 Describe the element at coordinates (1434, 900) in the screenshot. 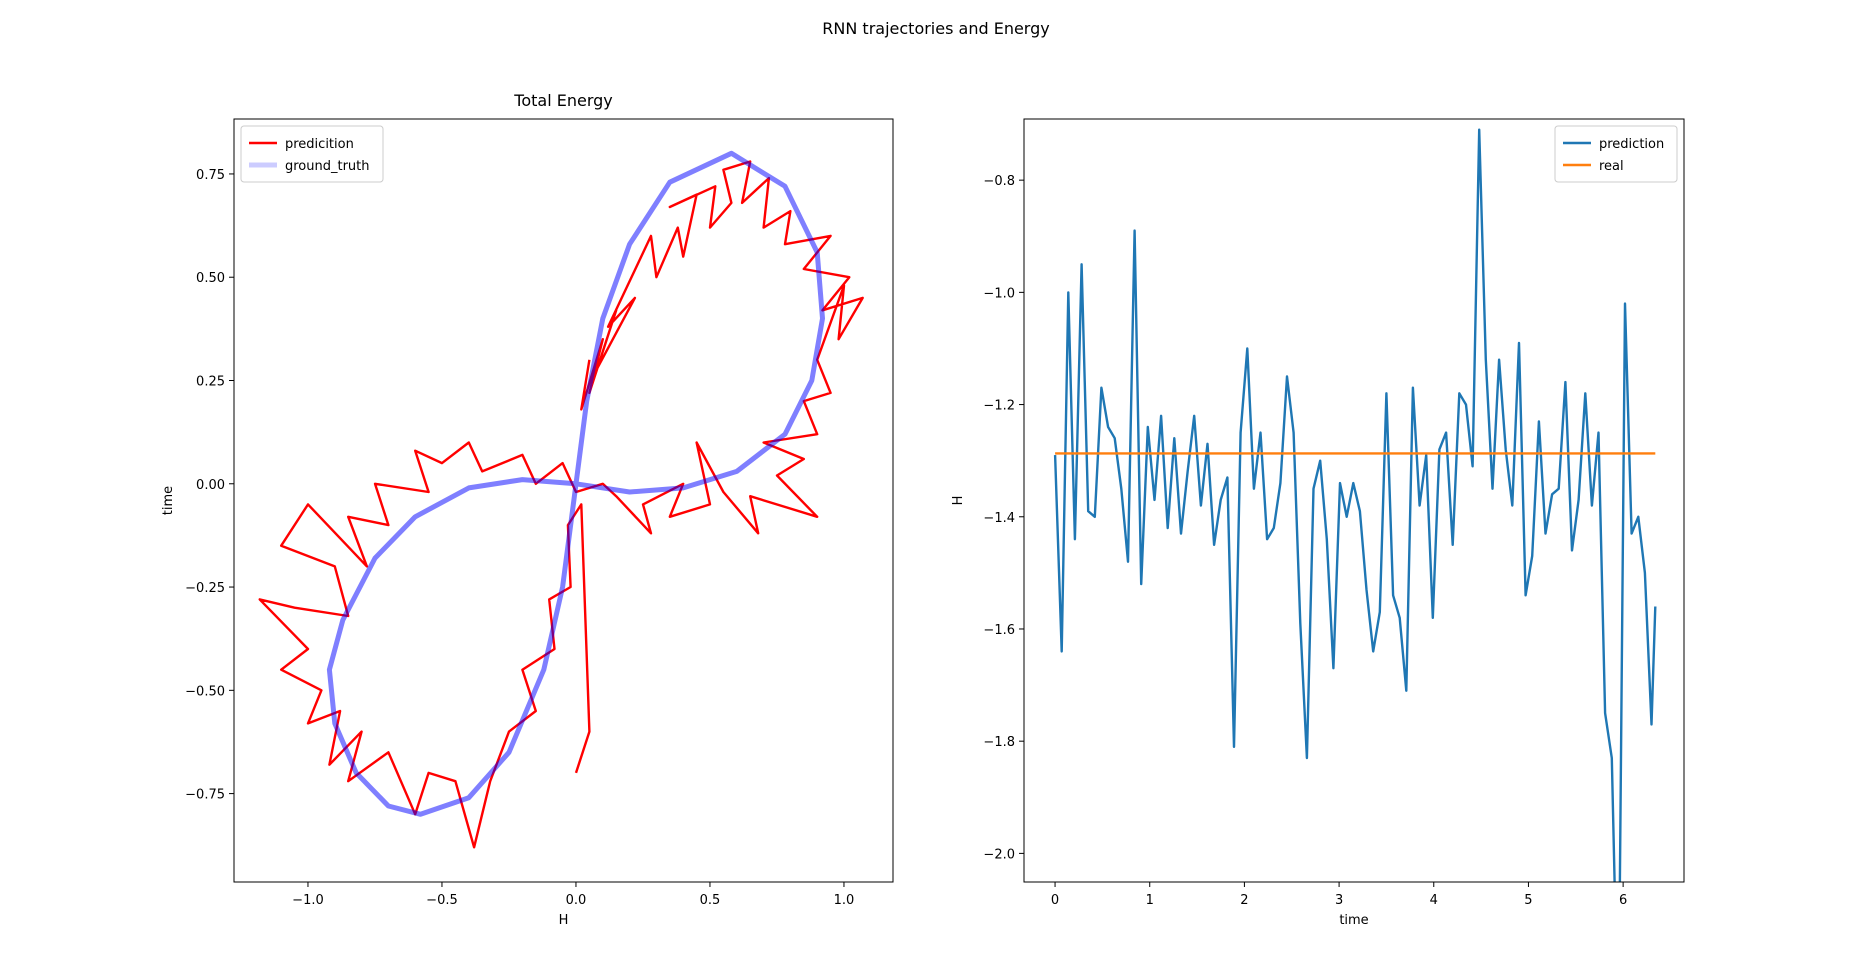

I see `x-tick-label: 4` at that location.